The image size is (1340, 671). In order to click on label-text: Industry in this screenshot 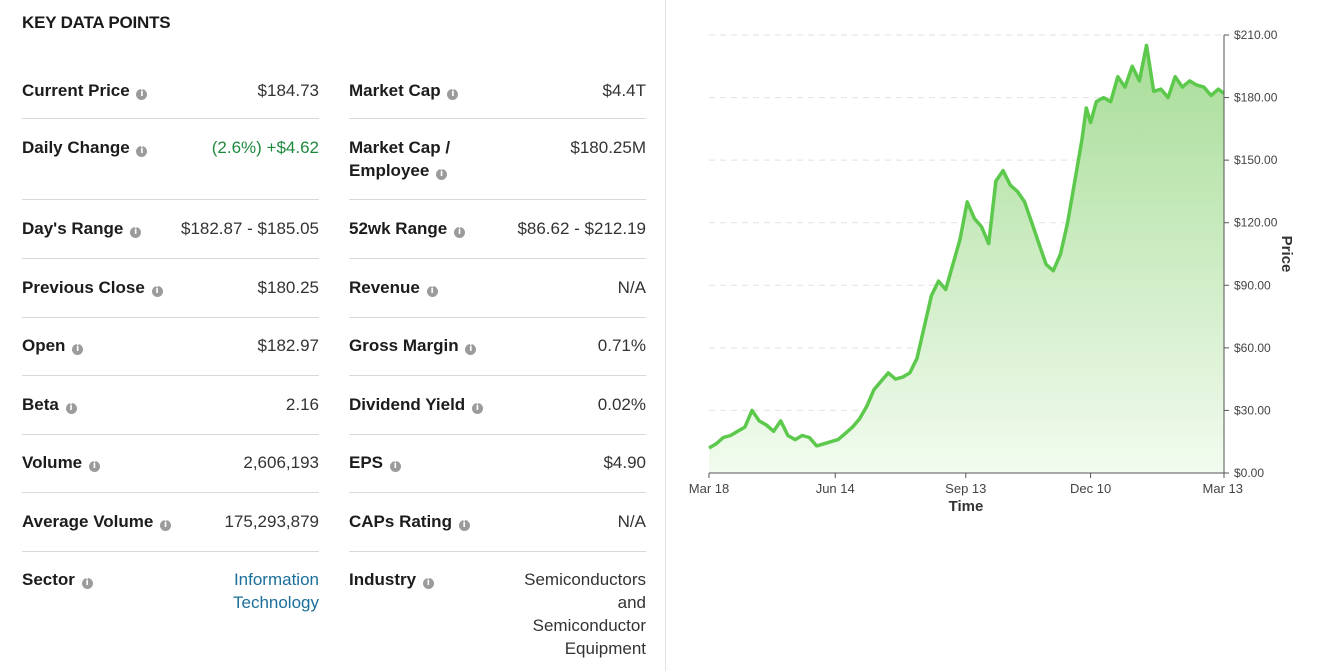, I will do `click(383, 579)`.